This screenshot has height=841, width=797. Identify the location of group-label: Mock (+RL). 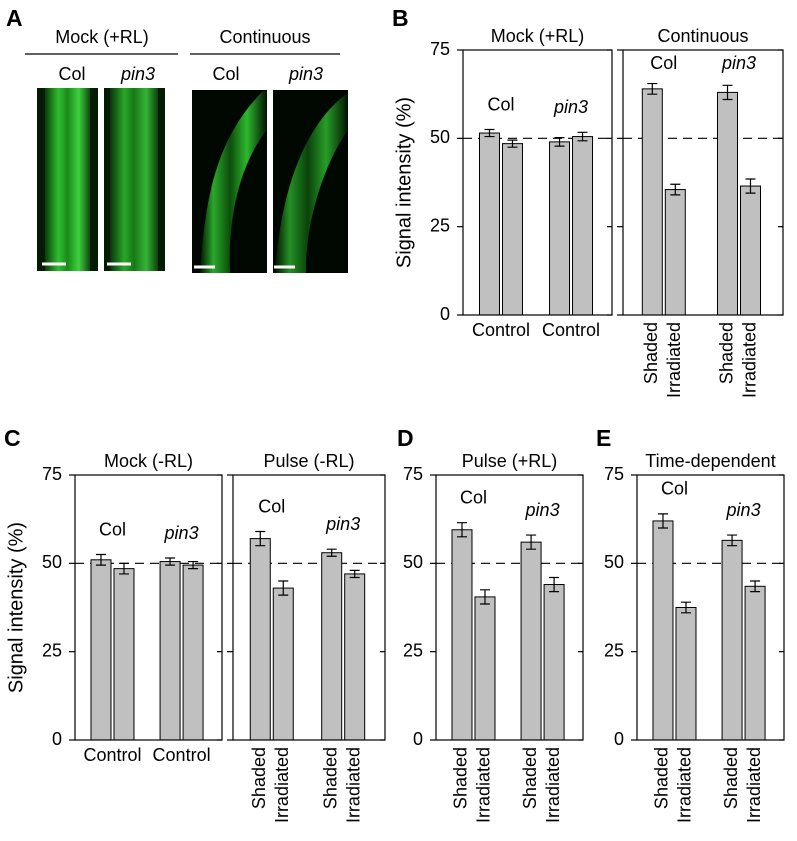
(102, 37).